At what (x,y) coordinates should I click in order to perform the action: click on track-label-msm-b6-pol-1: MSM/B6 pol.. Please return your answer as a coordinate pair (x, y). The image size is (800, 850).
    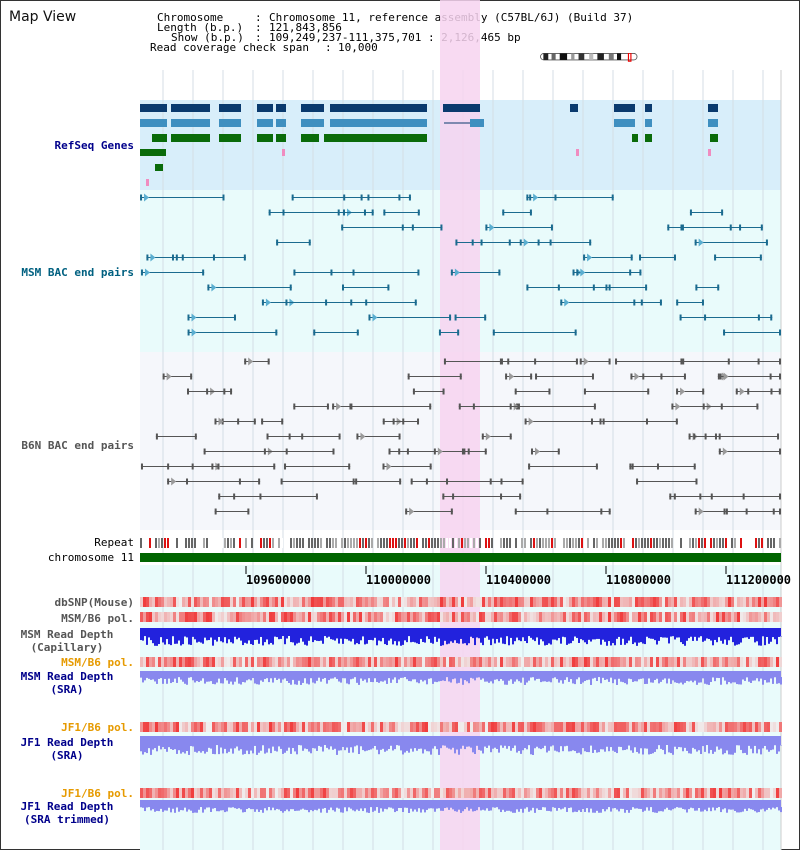
    Looking at the image, I should click on (97, 618).